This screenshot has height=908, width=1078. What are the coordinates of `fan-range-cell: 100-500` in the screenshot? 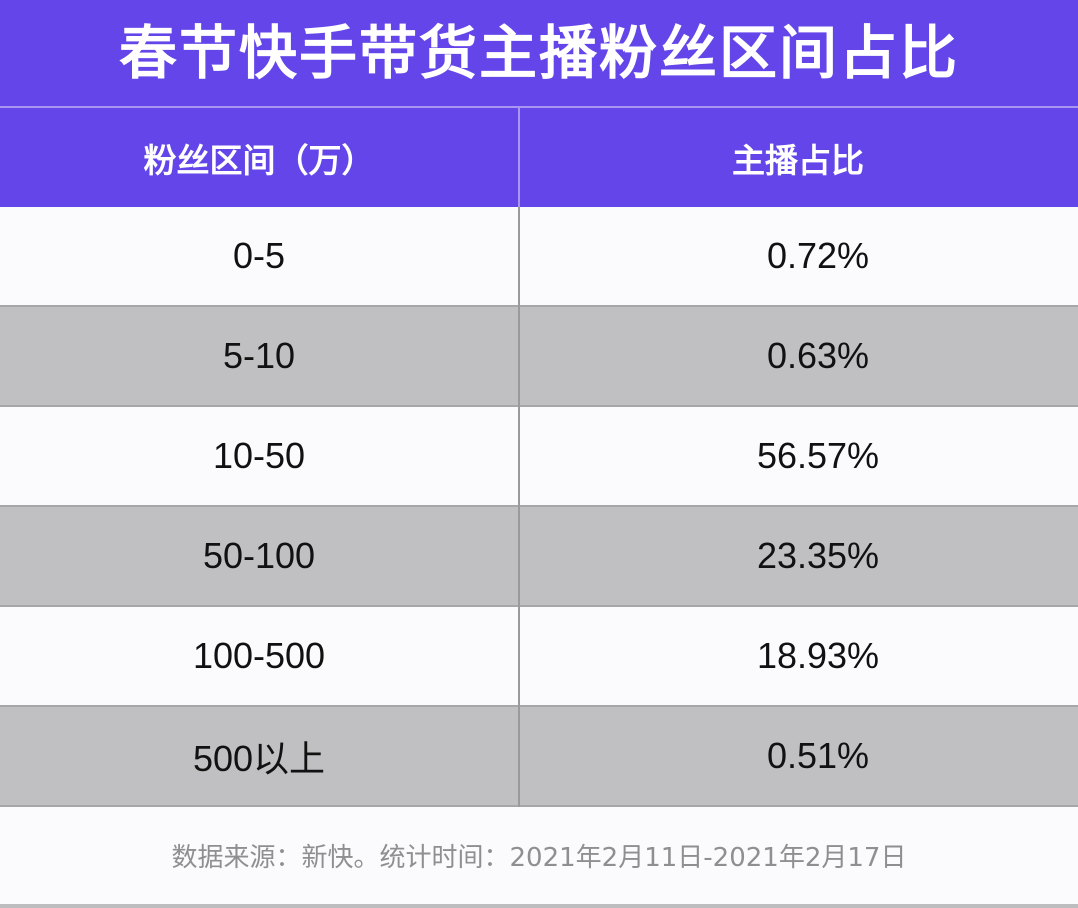 It's located at (259, 655).